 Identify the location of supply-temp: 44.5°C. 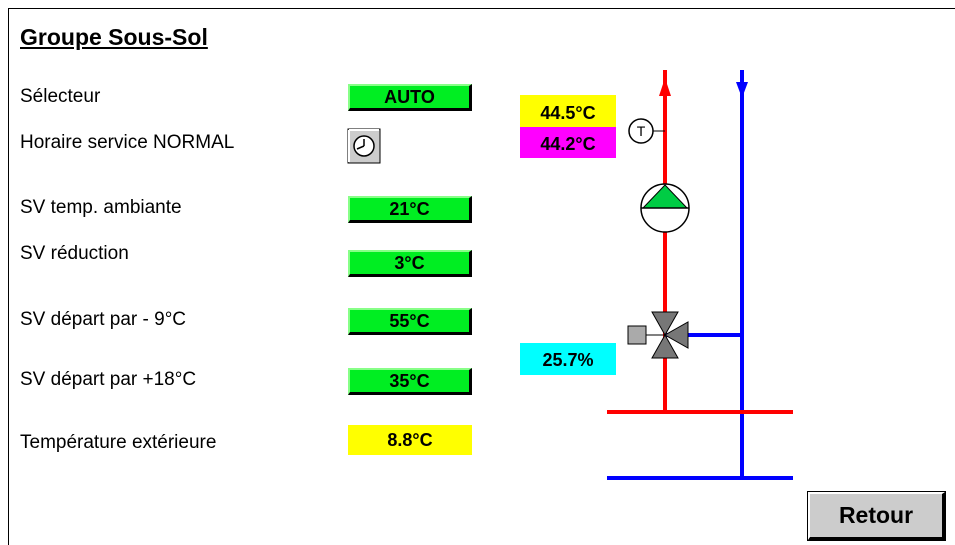
(568, 111).